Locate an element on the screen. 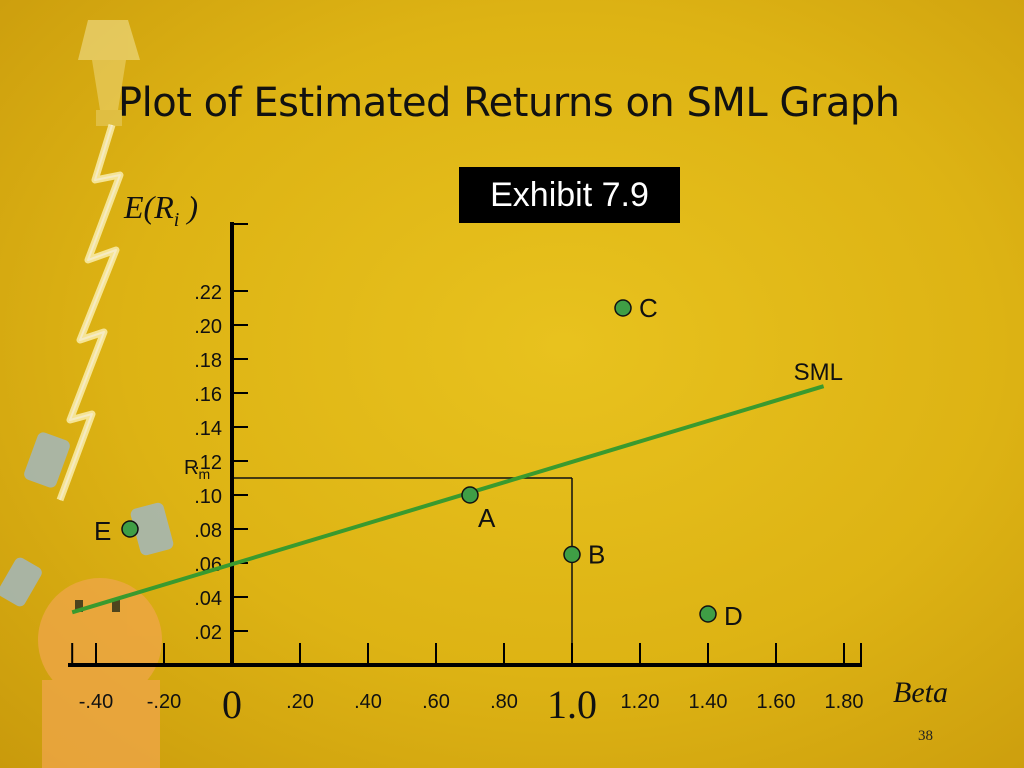 Image resolution: width=1024 pixels, height=768 pixels. slide-number: 38 is located at coordinates (925, 736).